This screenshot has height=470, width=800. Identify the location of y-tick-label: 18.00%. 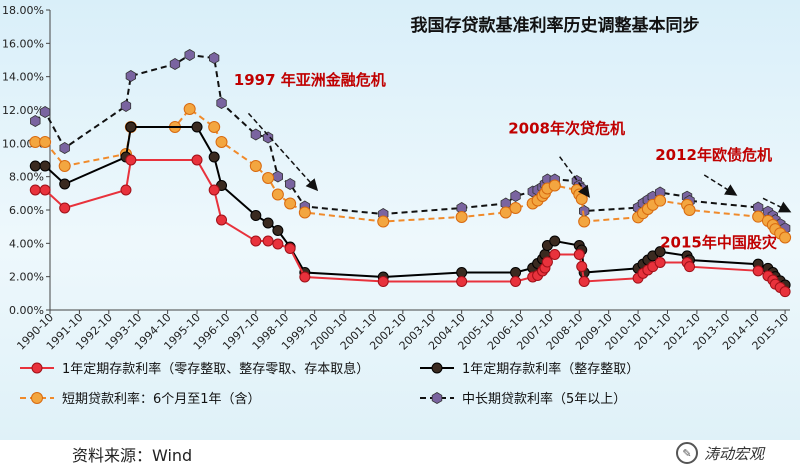
(23, 10).